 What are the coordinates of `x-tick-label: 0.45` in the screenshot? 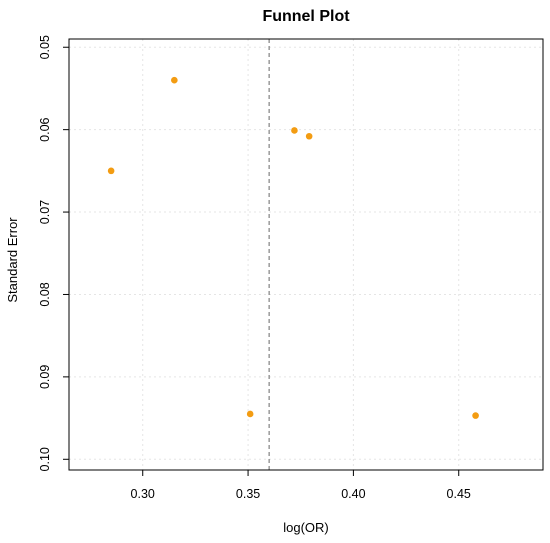 It's located at (459, 494).